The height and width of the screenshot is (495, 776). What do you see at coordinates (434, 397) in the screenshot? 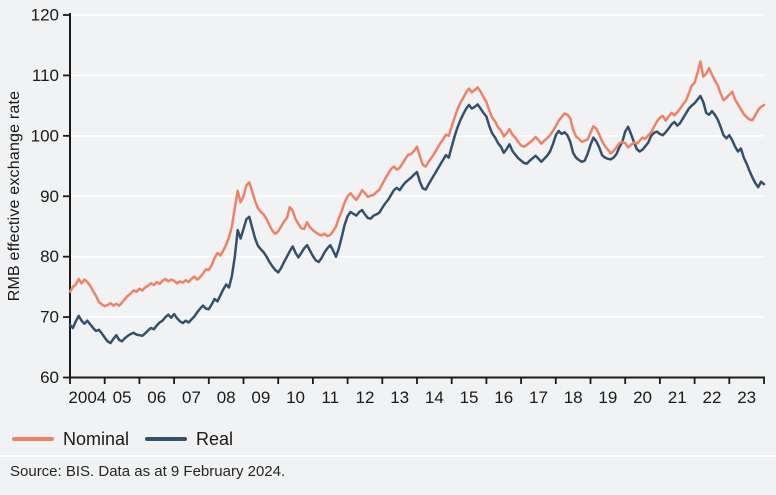
I see `x-tick-label: 14` at bounding box center [434, 397].